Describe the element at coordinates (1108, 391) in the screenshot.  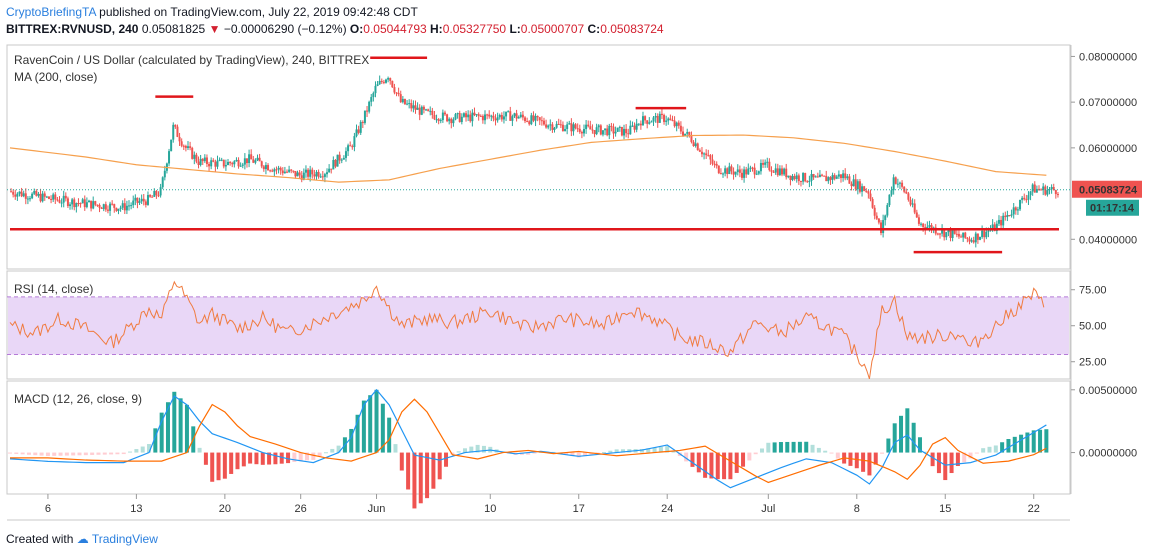
I see `macd-tick-label: 0.00500000` at that location.